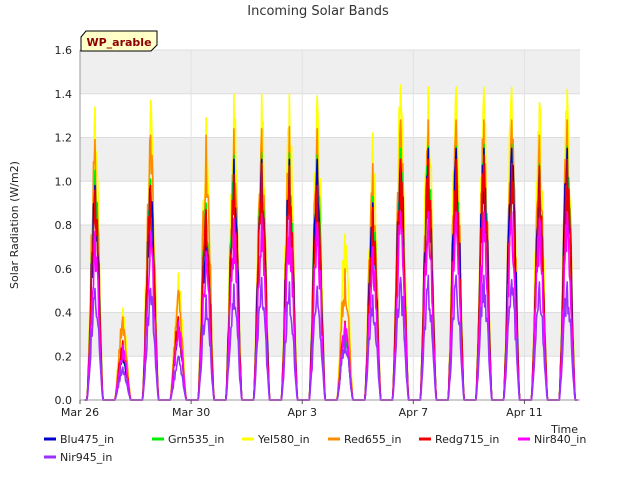 This screenshot has height=480, width=640. Describe the element at coordinates (524, 412) in the screenshot. I see `x-tick-label: Apr 11` at that location.